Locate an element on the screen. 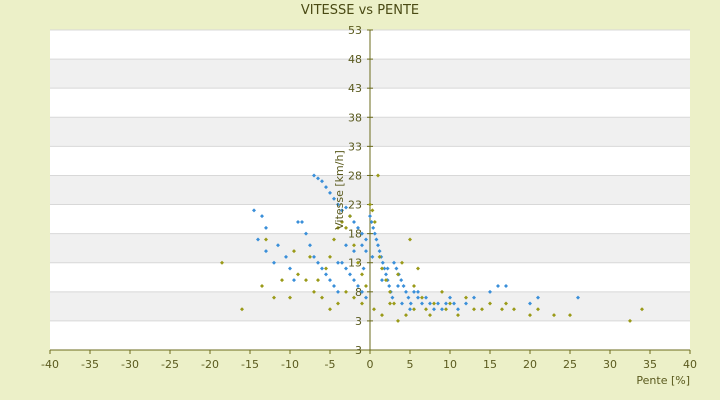 The width and height of the screenshot is (720, 400). x-tick-label: 35 is located at coordinates (650, 364).